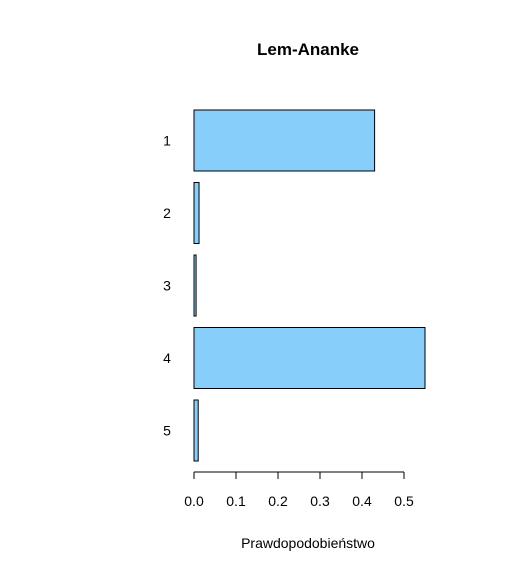  Describe the element at coordinates (308, 49) in the screenshot. I see `chart-title: Lem-Ananke` at that location.